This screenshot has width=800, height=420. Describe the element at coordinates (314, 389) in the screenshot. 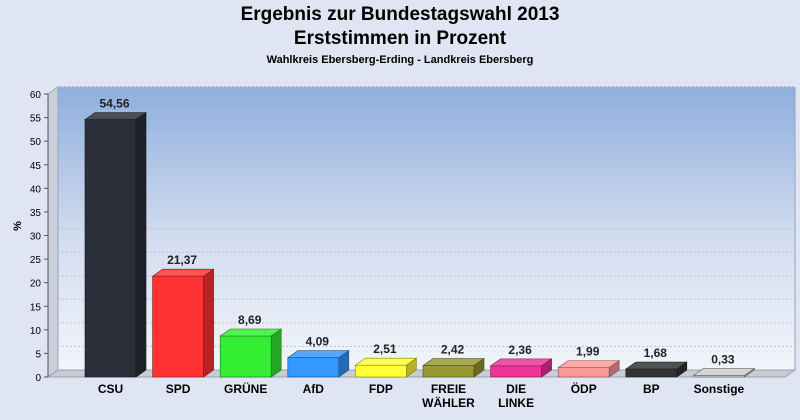

I see `x-tick-label: AfD` at that location.